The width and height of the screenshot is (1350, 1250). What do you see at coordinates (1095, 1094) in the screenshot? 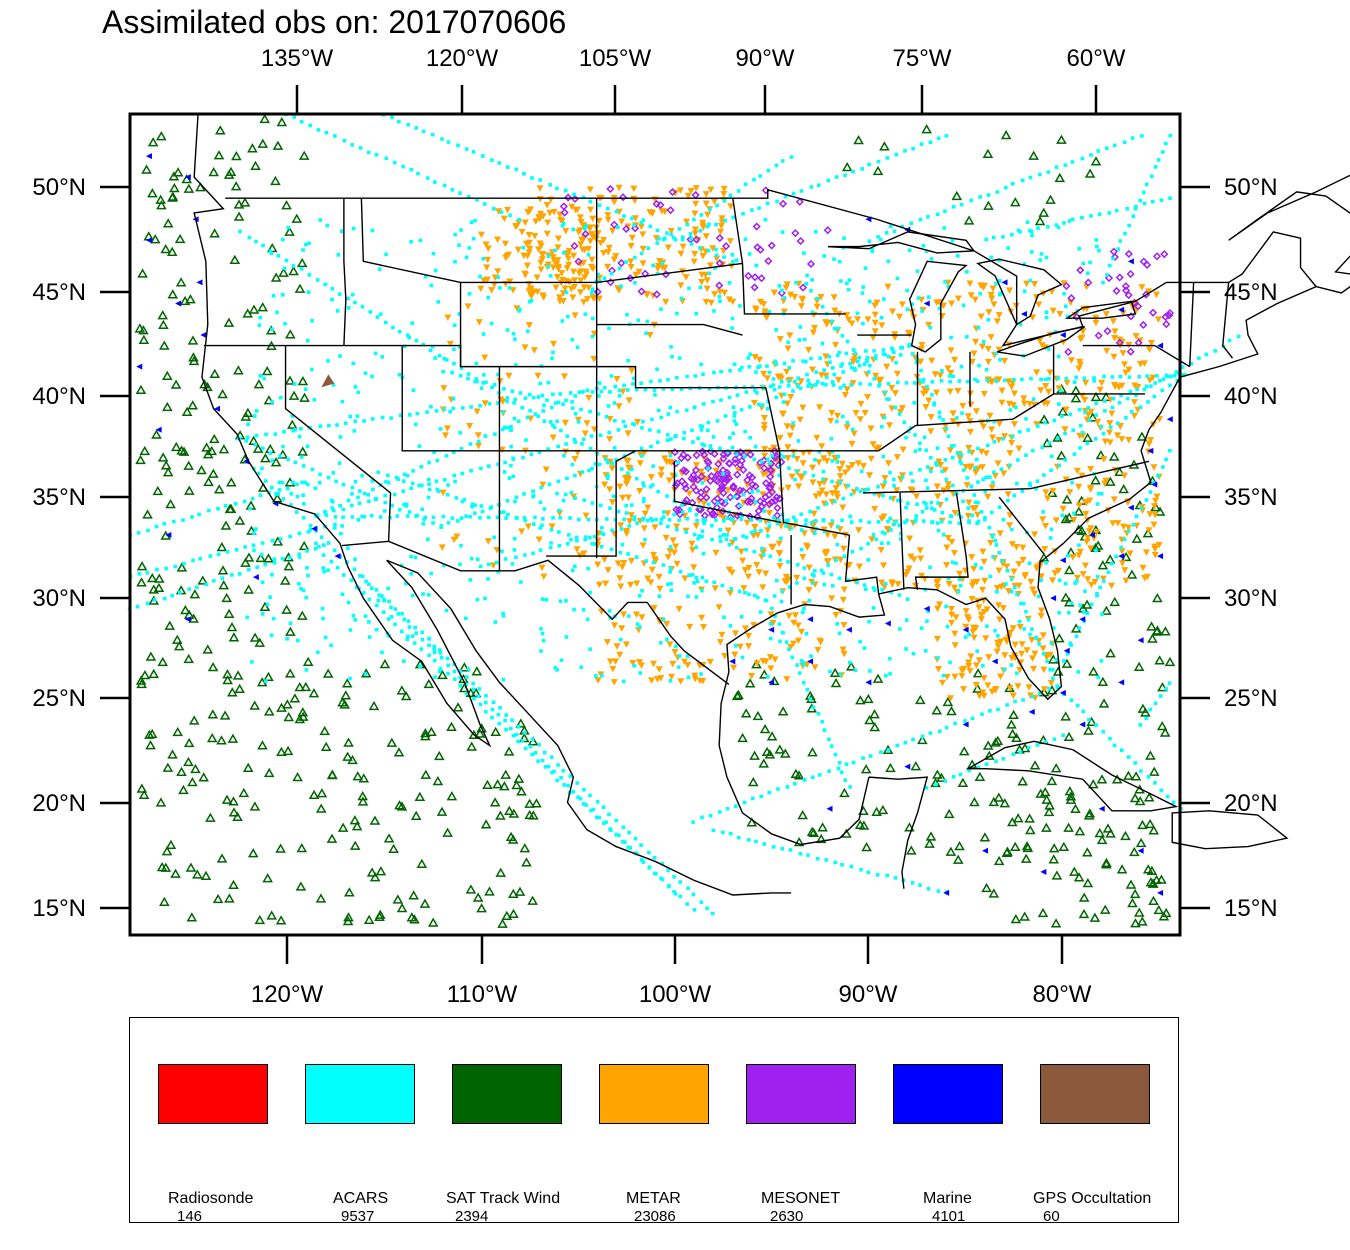
I see `legend-swatch` at bounding box center [1095, 1094].